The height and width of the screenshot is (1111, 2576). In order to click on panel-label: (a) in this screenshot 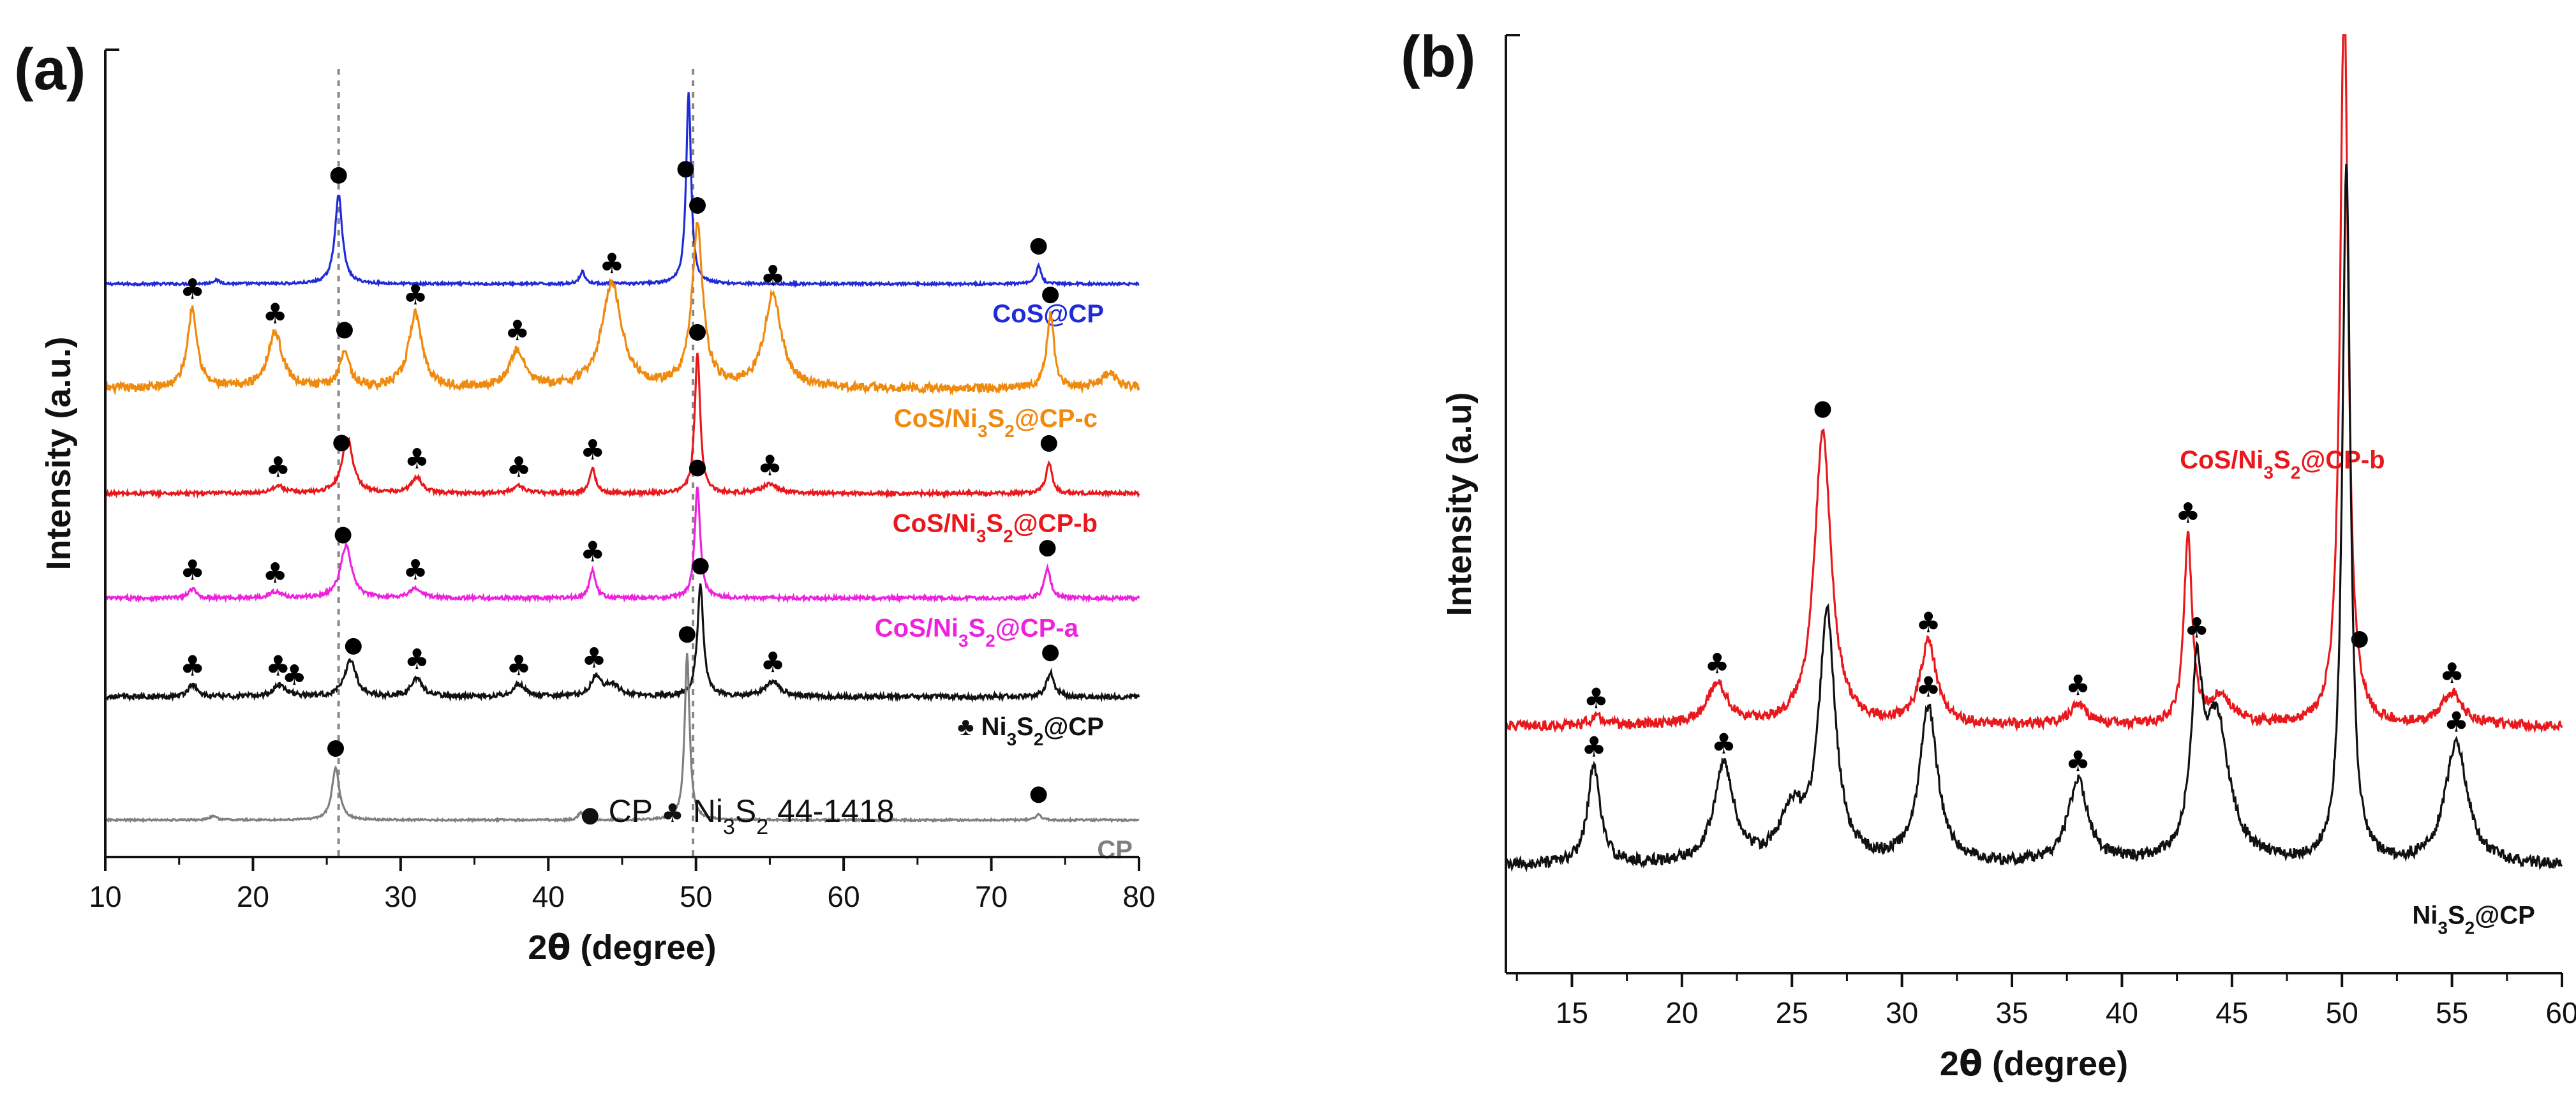, I will do `click(50, 69)`.